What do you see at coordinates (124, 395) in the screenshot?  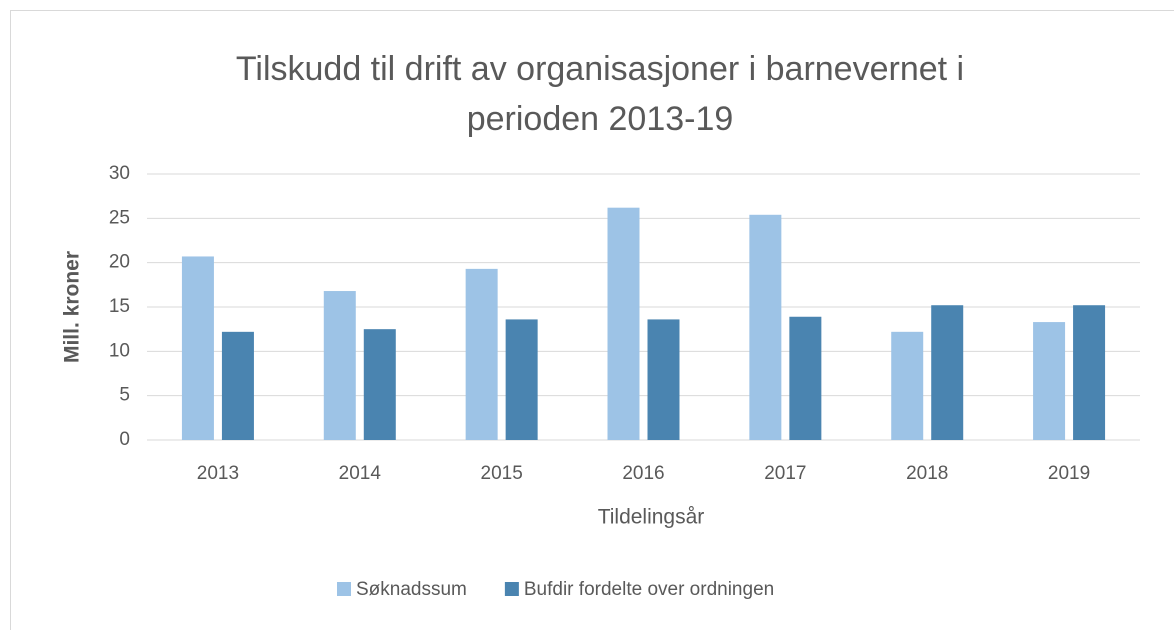 I see `y-tick-label: 5` at bounding box center [124, 395].